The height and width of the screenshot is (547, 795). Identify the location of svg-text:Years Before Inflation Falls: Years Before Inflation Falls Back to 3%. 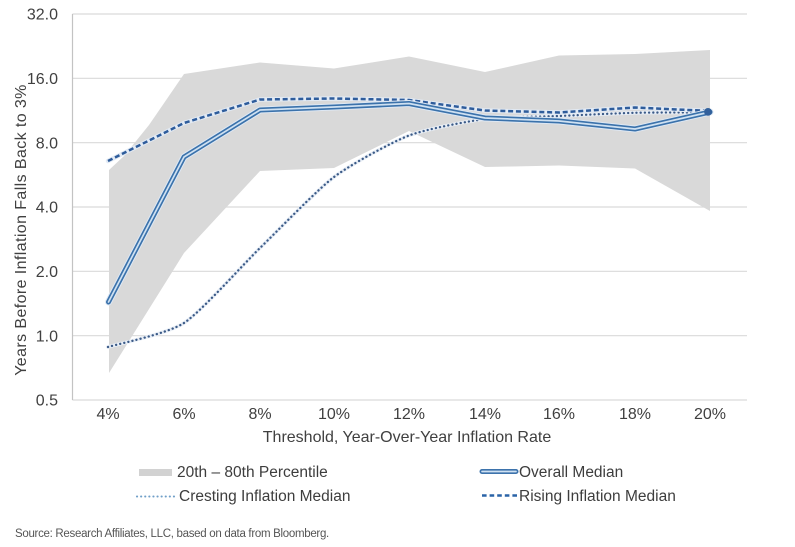
(21, 230).